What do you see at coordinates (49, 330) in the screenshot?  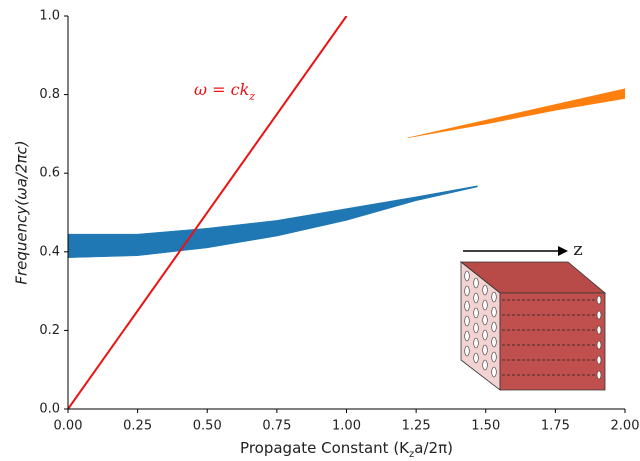 I see `y-tick-label: 0.2` at bounding box center [49, 330].